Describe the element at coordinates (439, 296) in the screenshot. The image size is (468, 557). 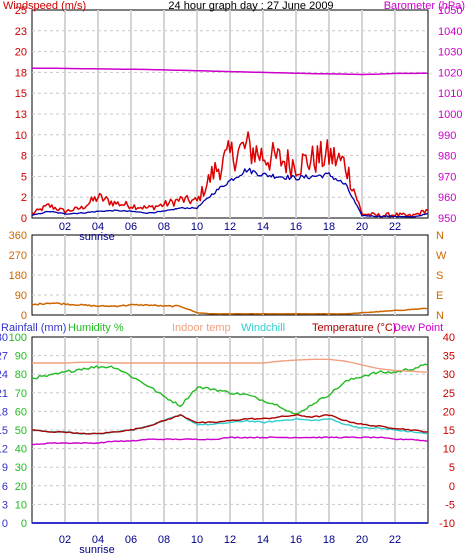
I see `compass-tick-label: E` at that location.